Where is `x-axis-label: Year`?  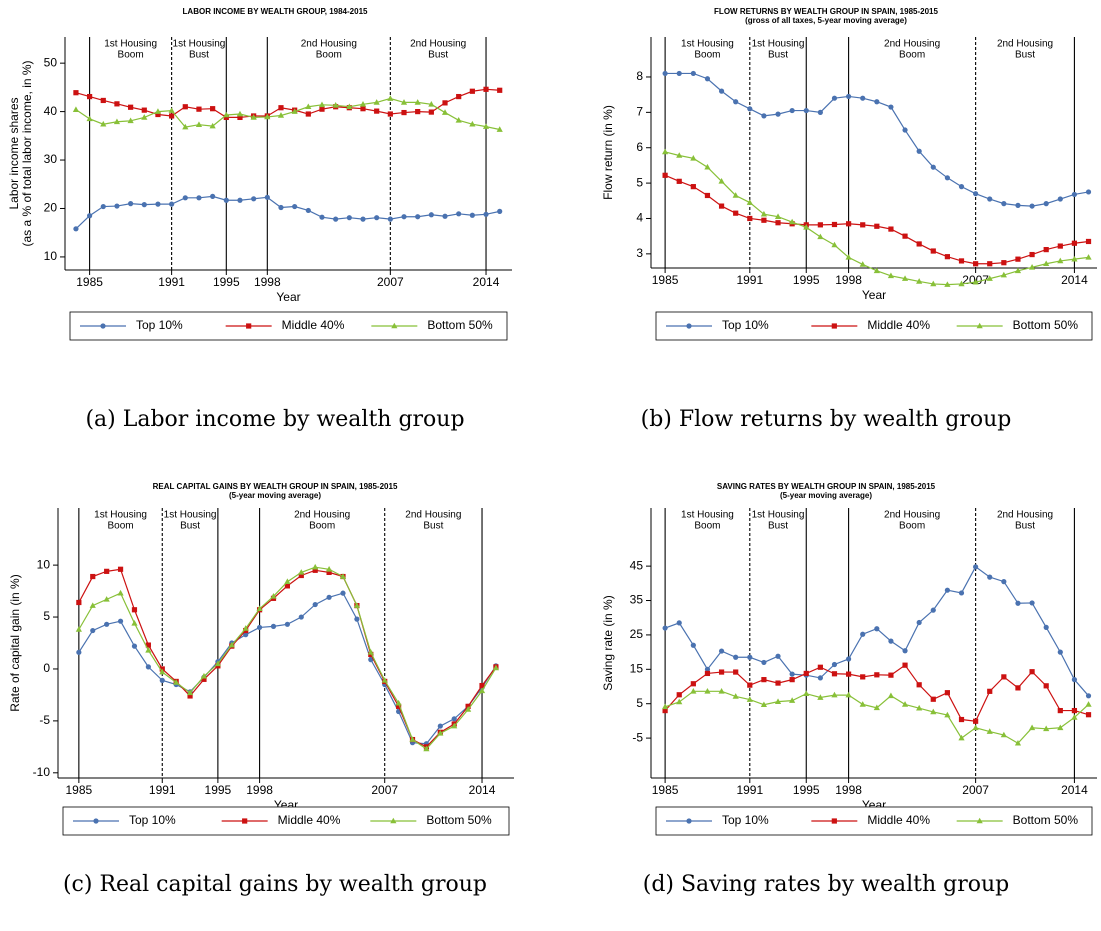 x-axis-label: Year is located at coordinates (874, 295).